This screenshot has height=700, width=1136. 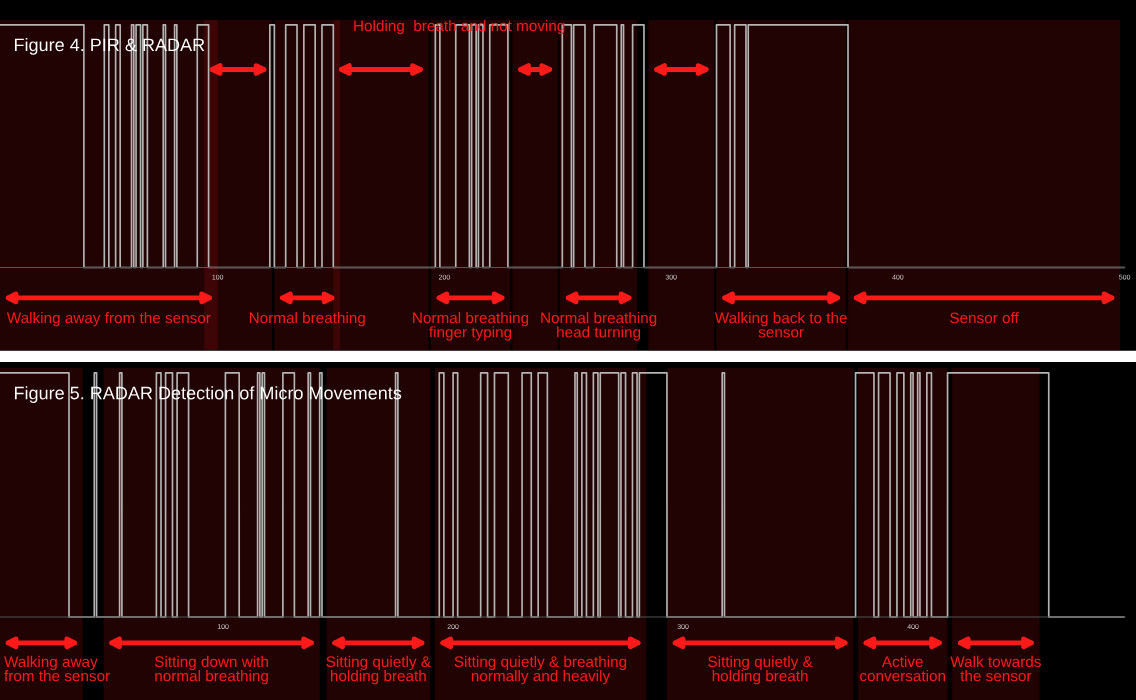 What do you see at coordinates (984, 318) in the screenshot?
I see `band-label: Sensor off` at bounding box center [984, 318].